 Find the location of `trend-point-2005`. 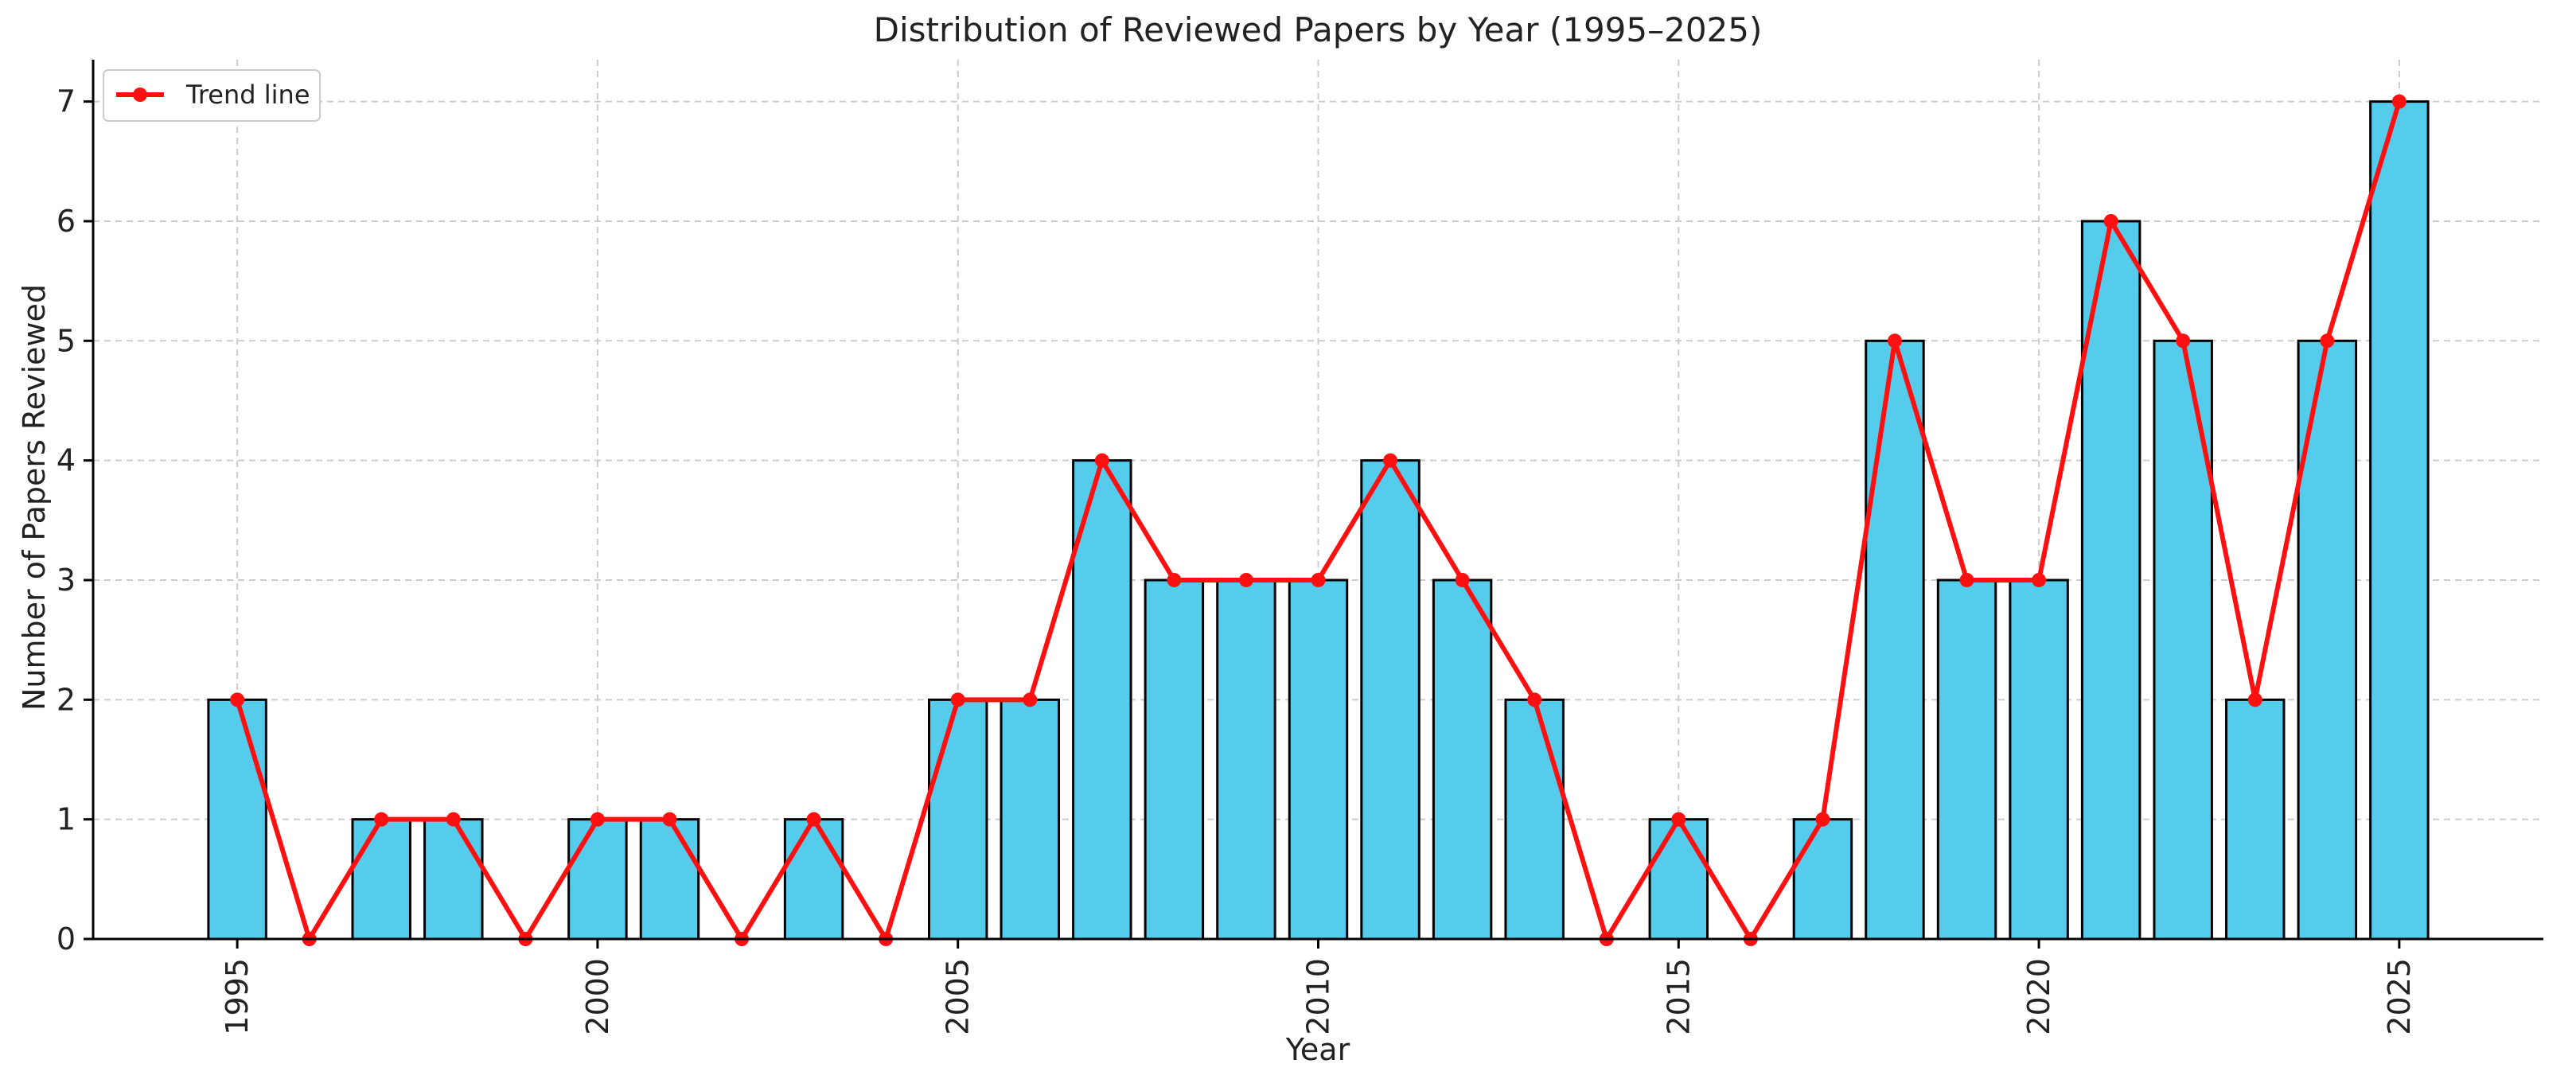

trend-point-2005 is located at coordinates (957, 699).